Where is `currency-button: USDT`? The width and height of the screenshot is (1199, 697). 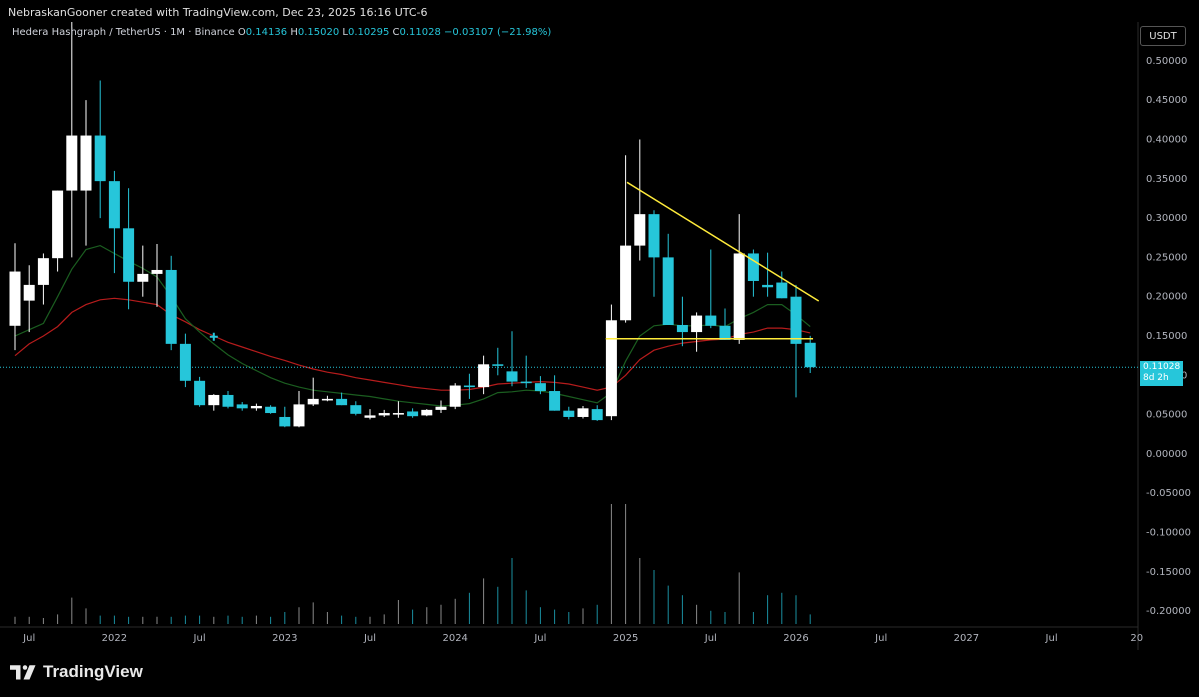
currency-button: USDT is located at coordinates (1163, 36).